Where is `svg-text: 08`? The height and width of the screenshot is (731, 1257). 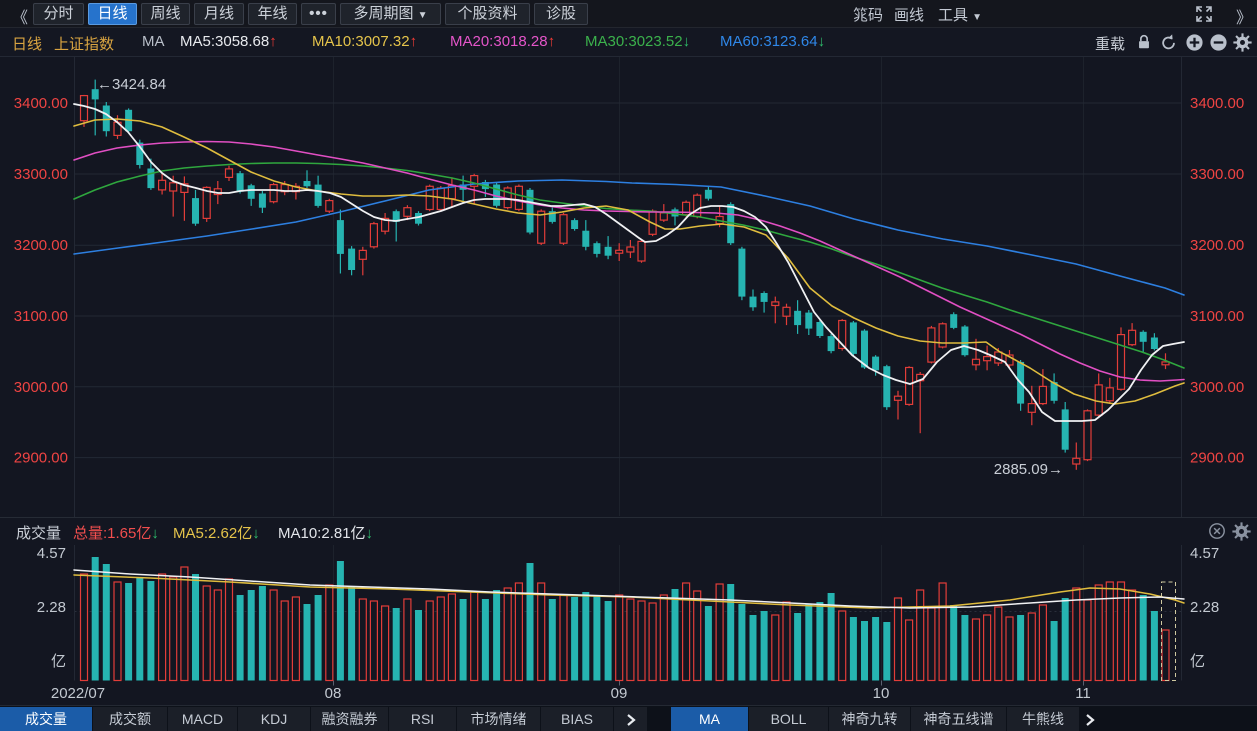
svg-text: 08 is located at coordinates (333, 693).